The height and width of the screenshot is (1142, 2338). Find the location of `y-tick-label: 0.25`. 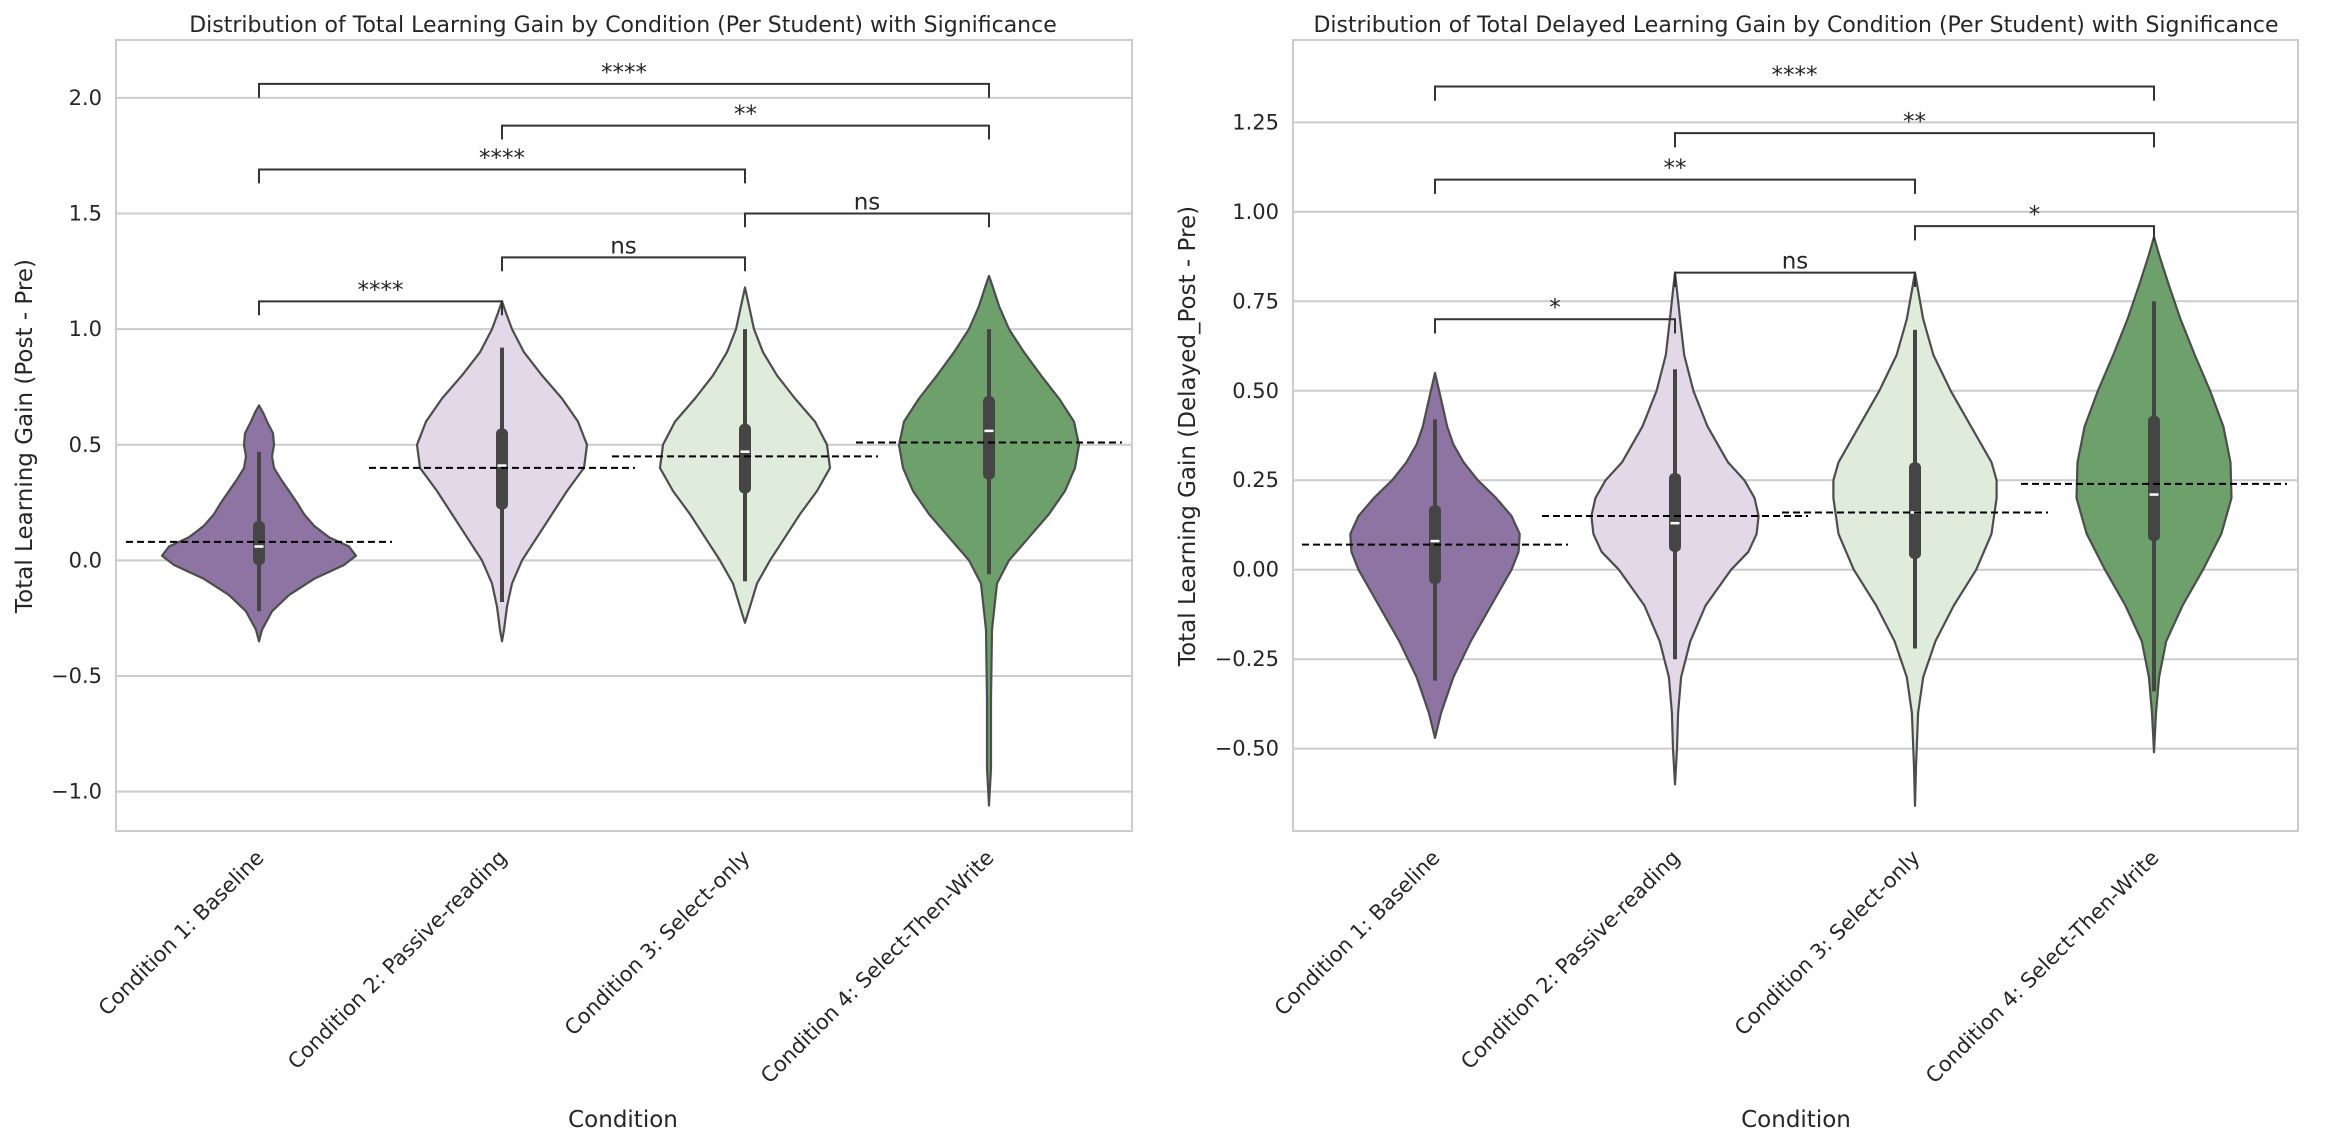

y-tick-label: 0.25 is located at coordinates (1255, 480).